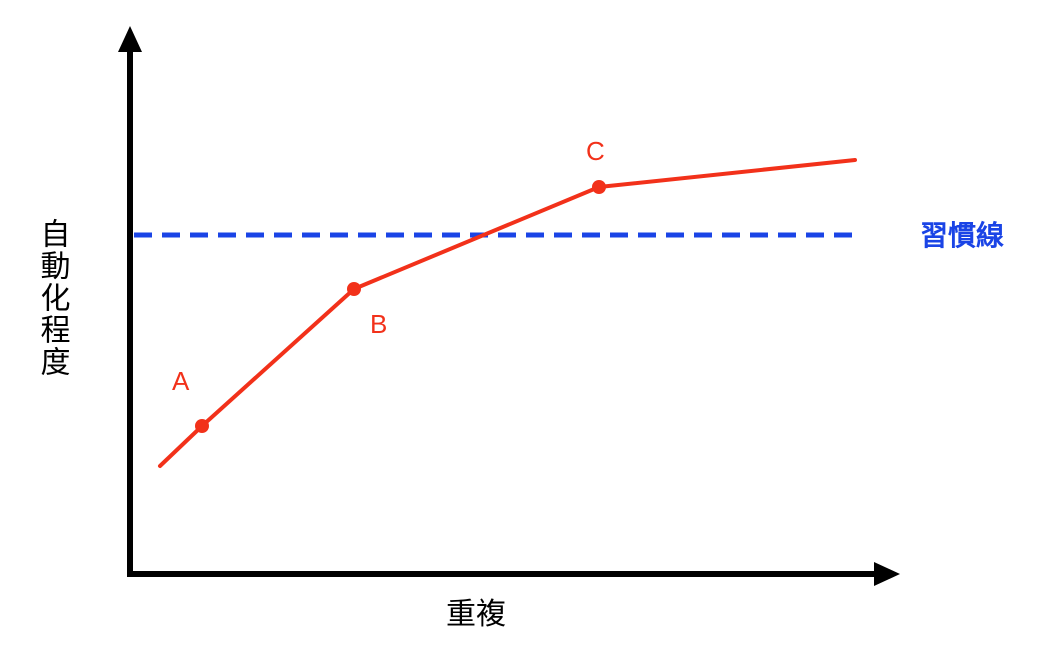 This screenshot has height=648, width=1042. What do you see at coordinates (202, 426) in the screenshot?
I see `point-a-marker` at bounding box center [202, 426].